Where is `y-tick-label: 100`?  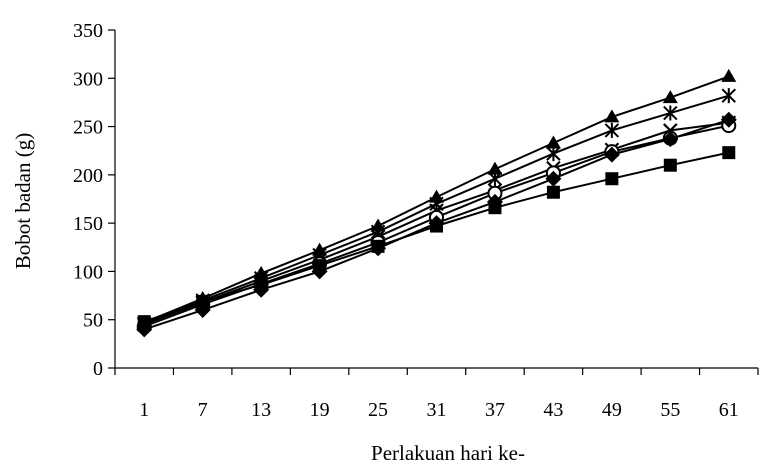 y-tick-label: 100 is located at coordinates (88, 272).